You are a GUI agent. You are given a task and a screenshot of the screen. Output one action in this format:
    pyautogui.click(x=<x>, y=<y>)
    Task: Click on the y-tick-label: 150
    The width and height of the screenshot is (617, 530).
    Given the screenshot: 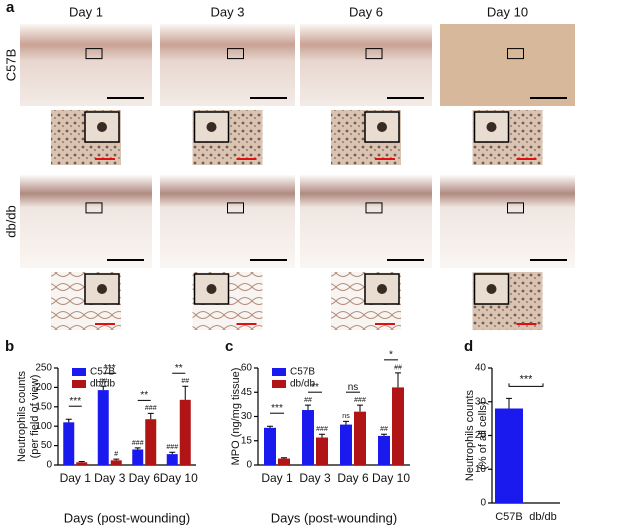 What is the action you would take?
    pyautogui.click(x=43, y=406)
    